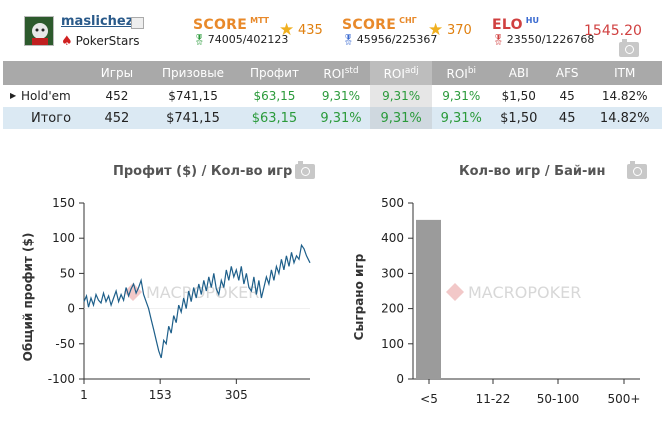  What do you see at coordinates (461, 73) in the screenshot?
I see `col-roi-bi: ROIbi` at bounding box center [461, 73].